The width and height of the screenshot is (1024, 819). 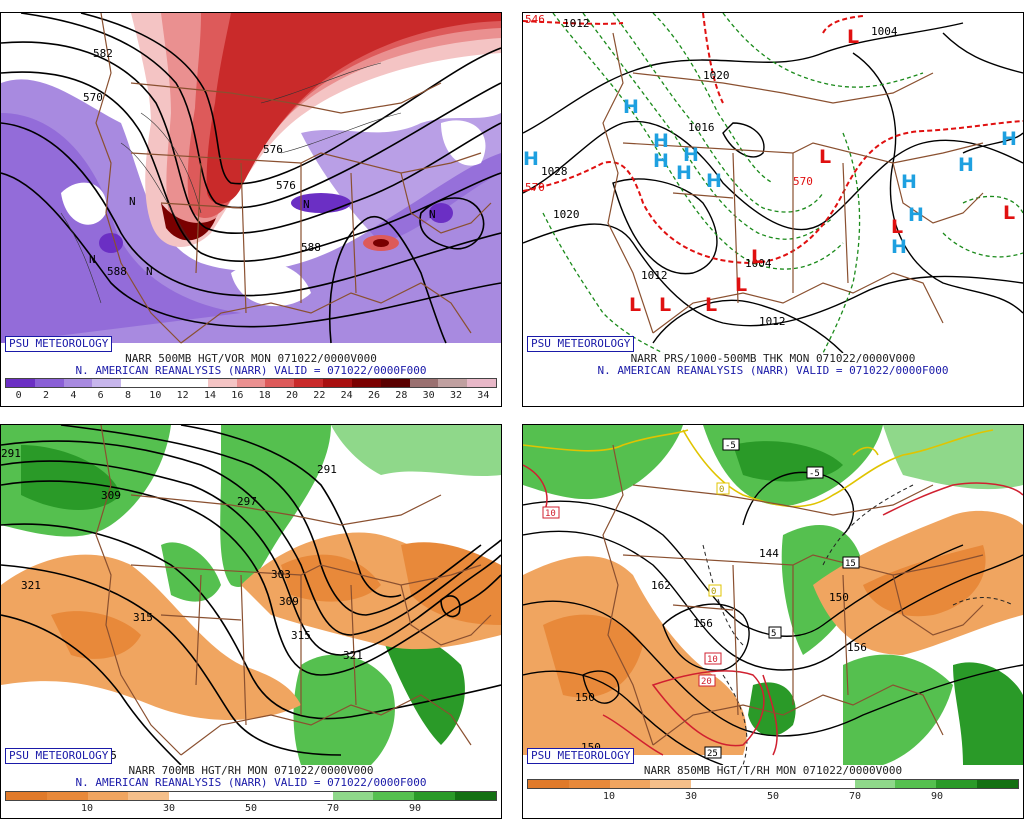 I want to click on contour-label: 576, so click(x=273, y=149).